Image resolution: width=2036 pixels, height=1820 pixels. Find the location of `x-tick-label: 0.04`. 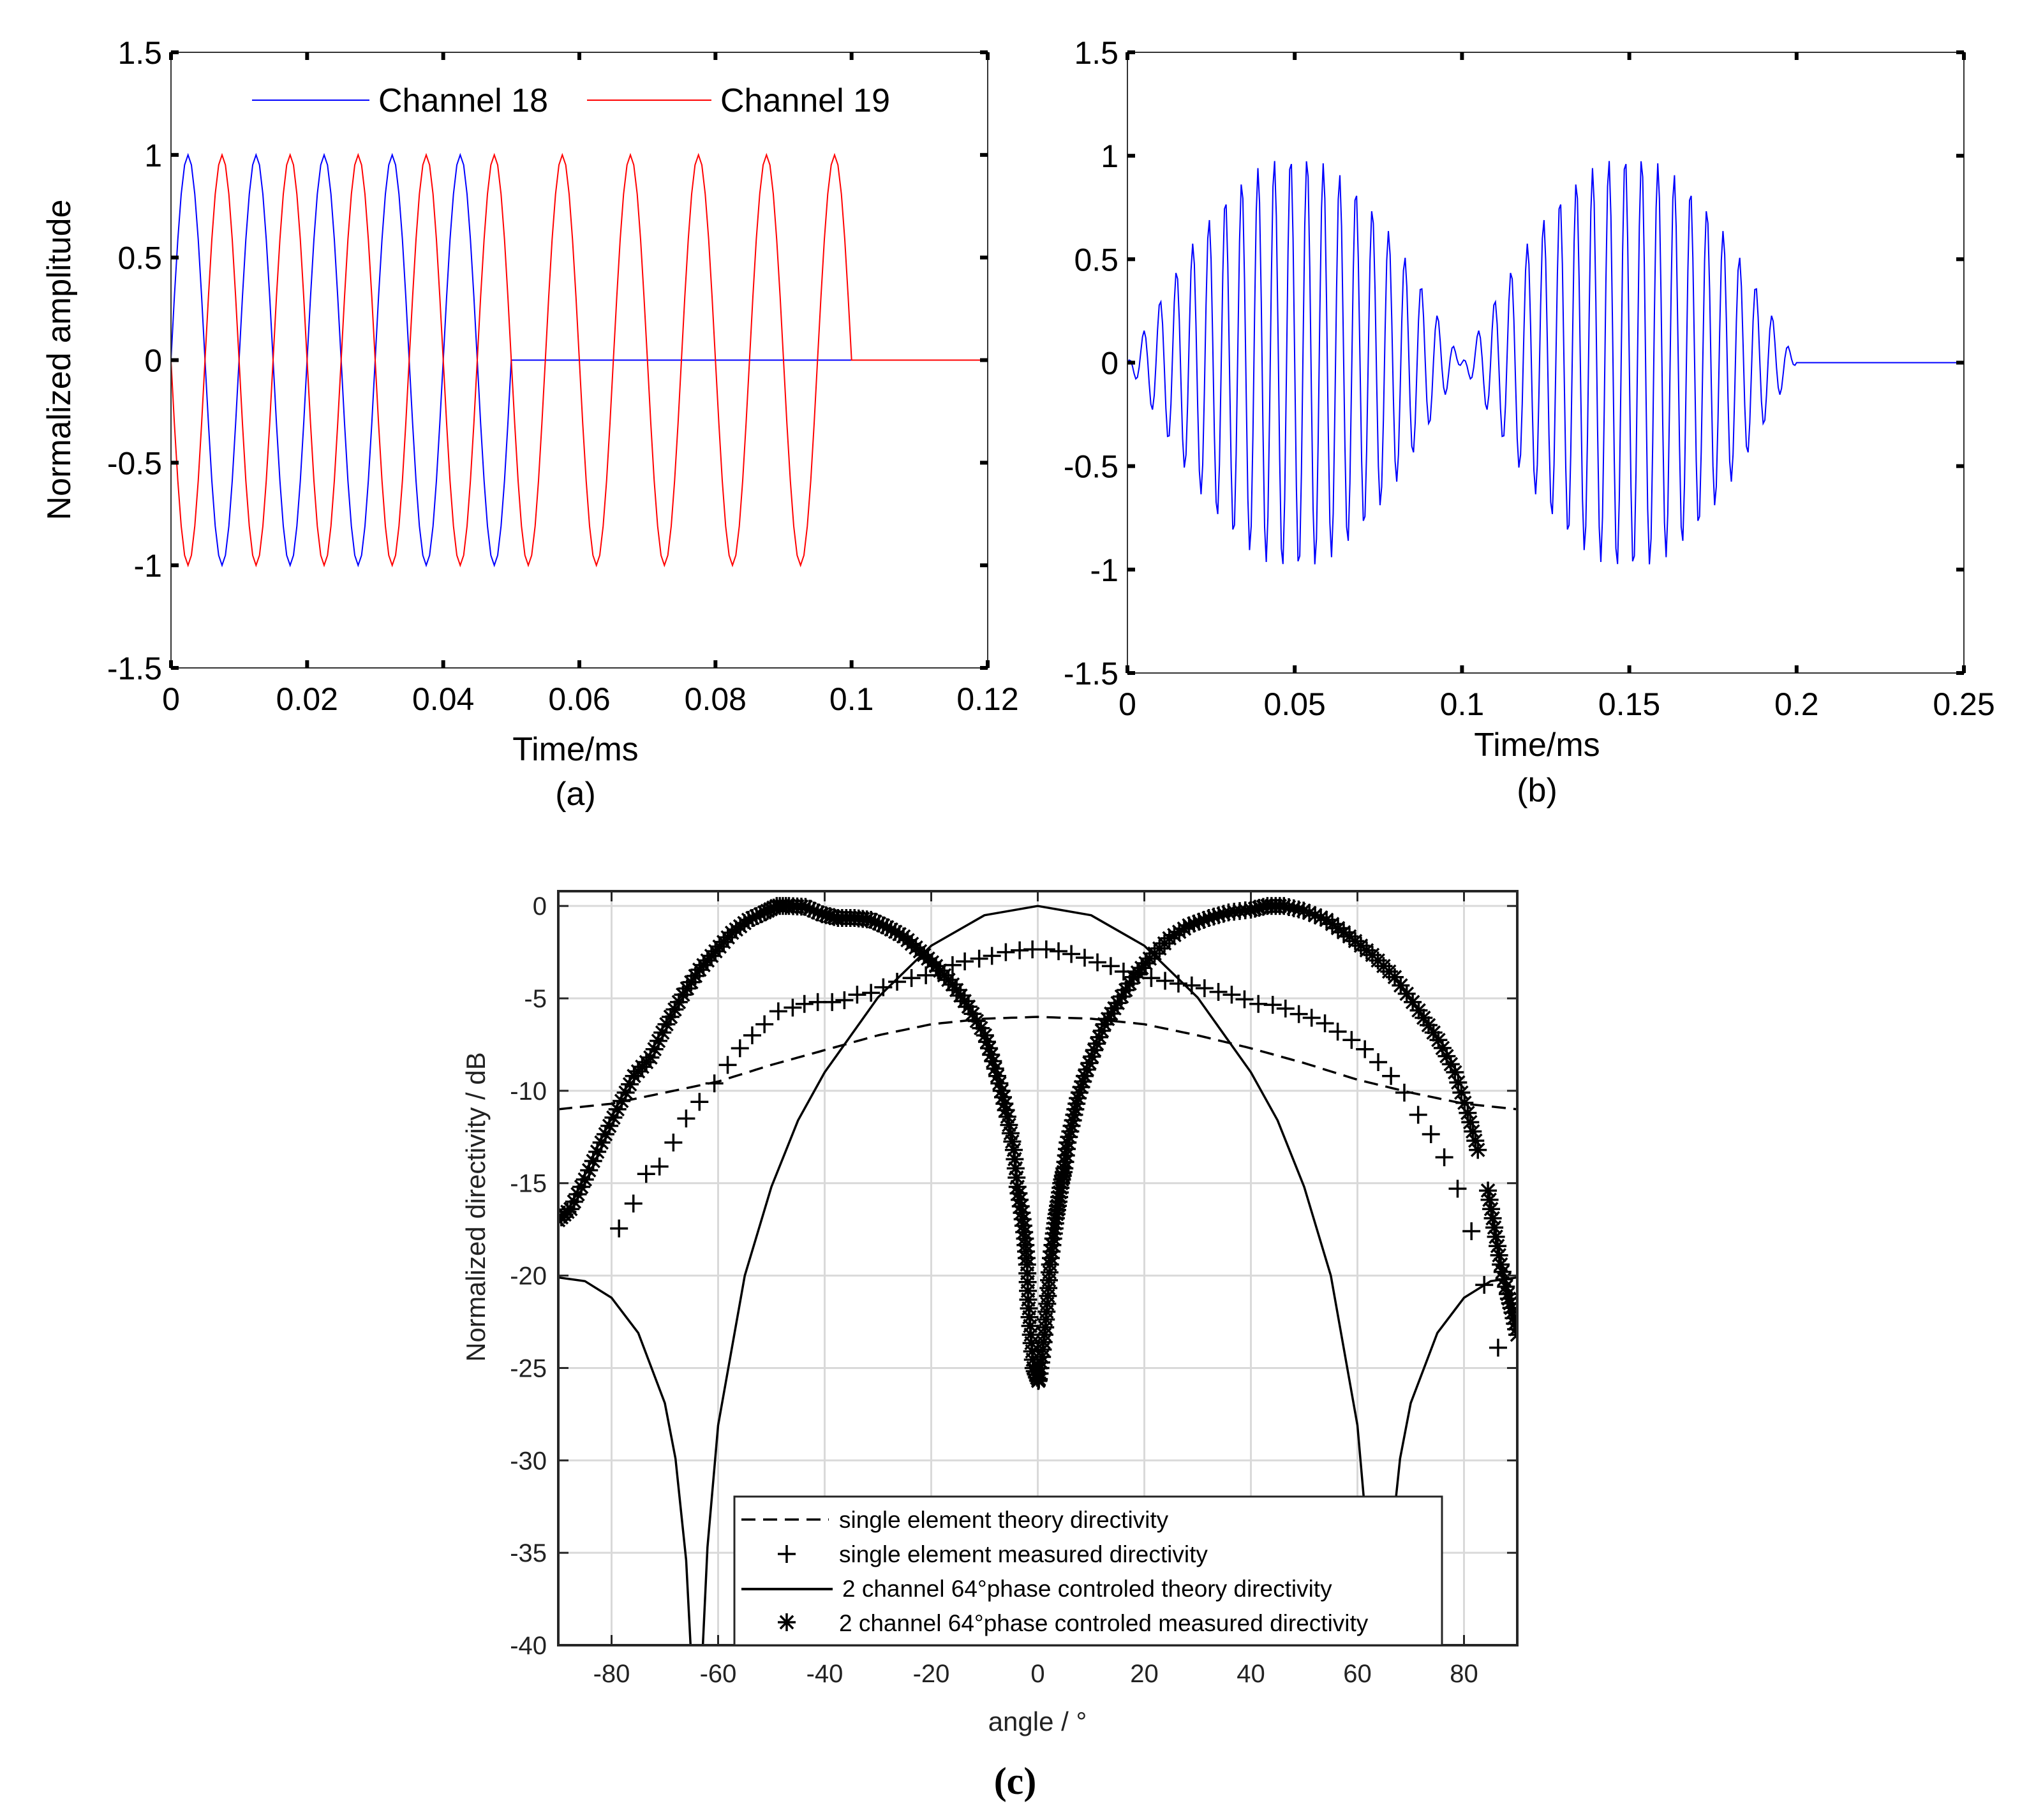

x-tick-label: 0.04 is located at coordinates (443, 699).